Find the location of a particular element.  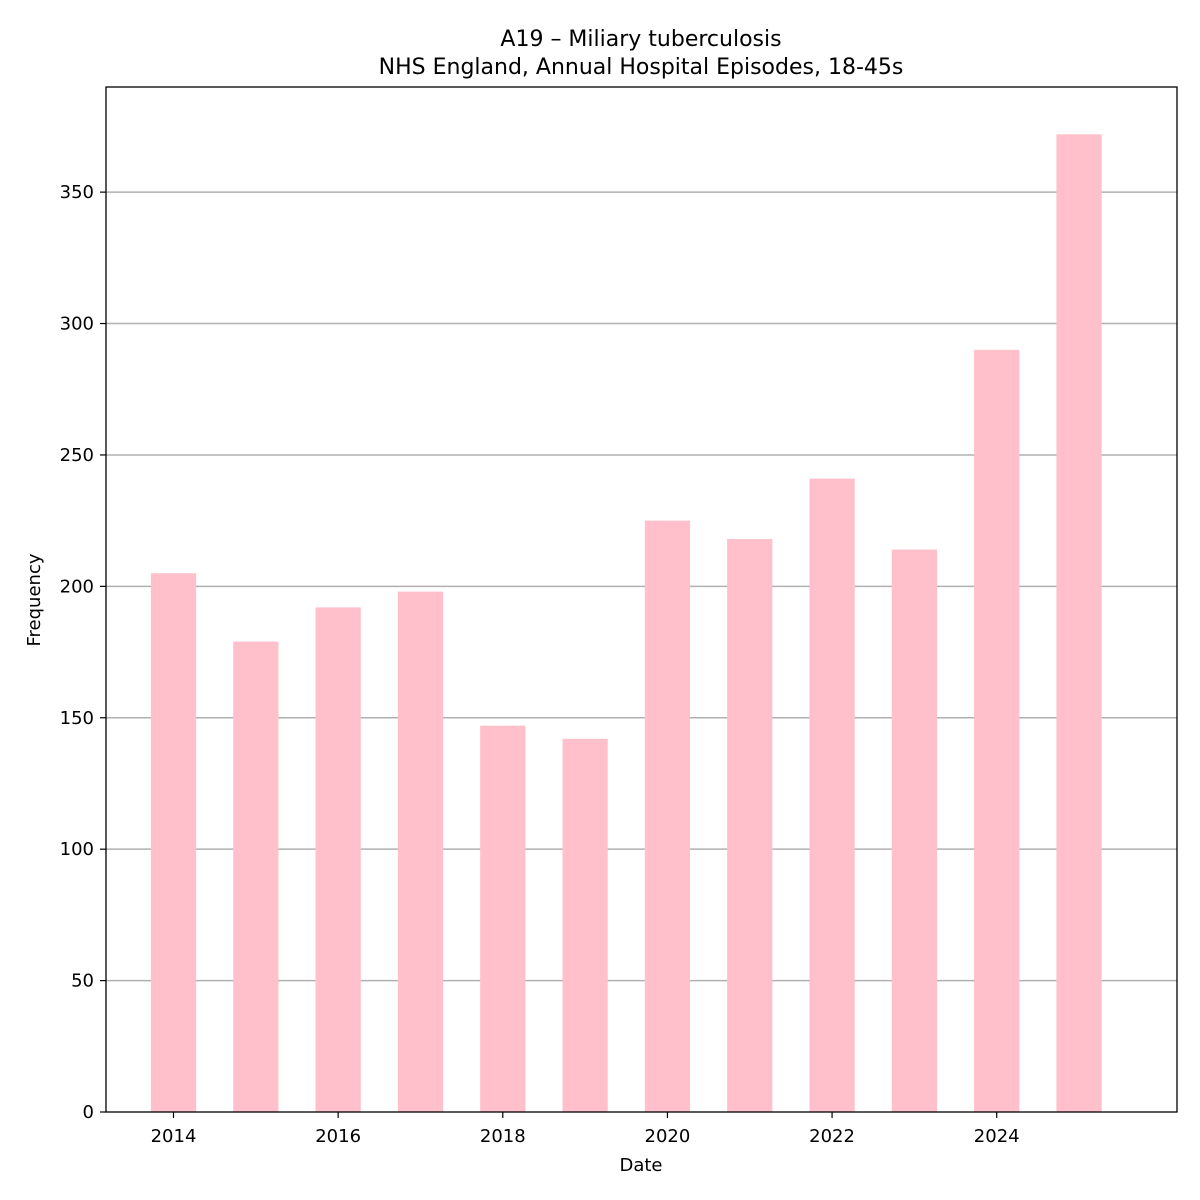

y-tick-label: 100 is located at coordinates (77, 849).